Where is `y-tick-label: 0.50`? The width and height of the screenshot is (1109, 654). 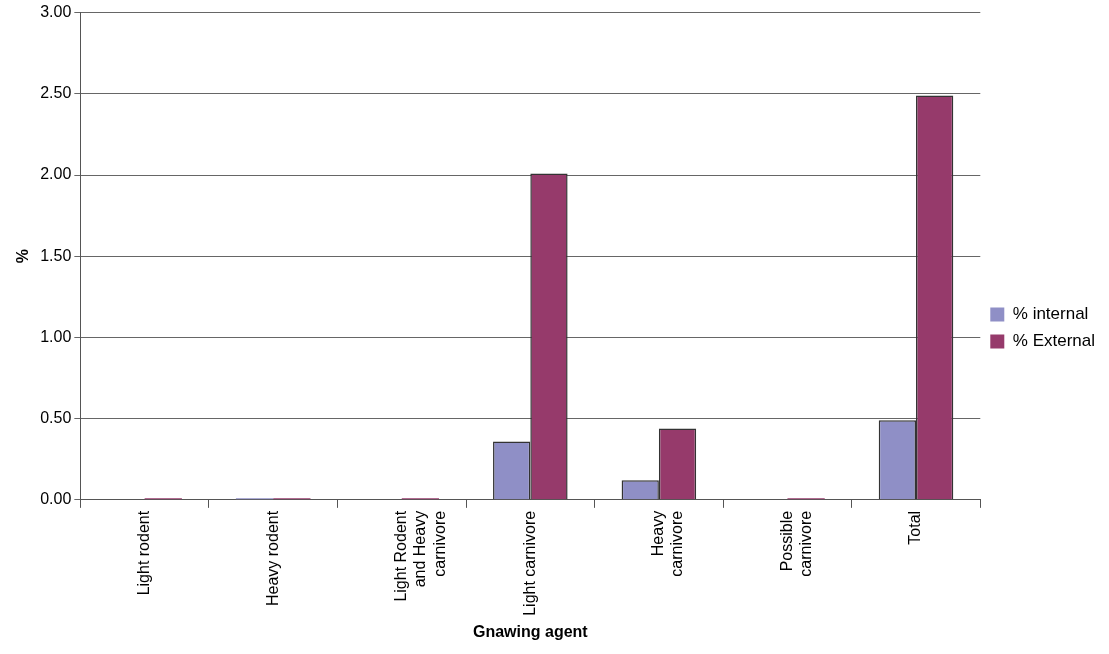 y-tick-label: 0.50 is located at coordinates (56, 418).